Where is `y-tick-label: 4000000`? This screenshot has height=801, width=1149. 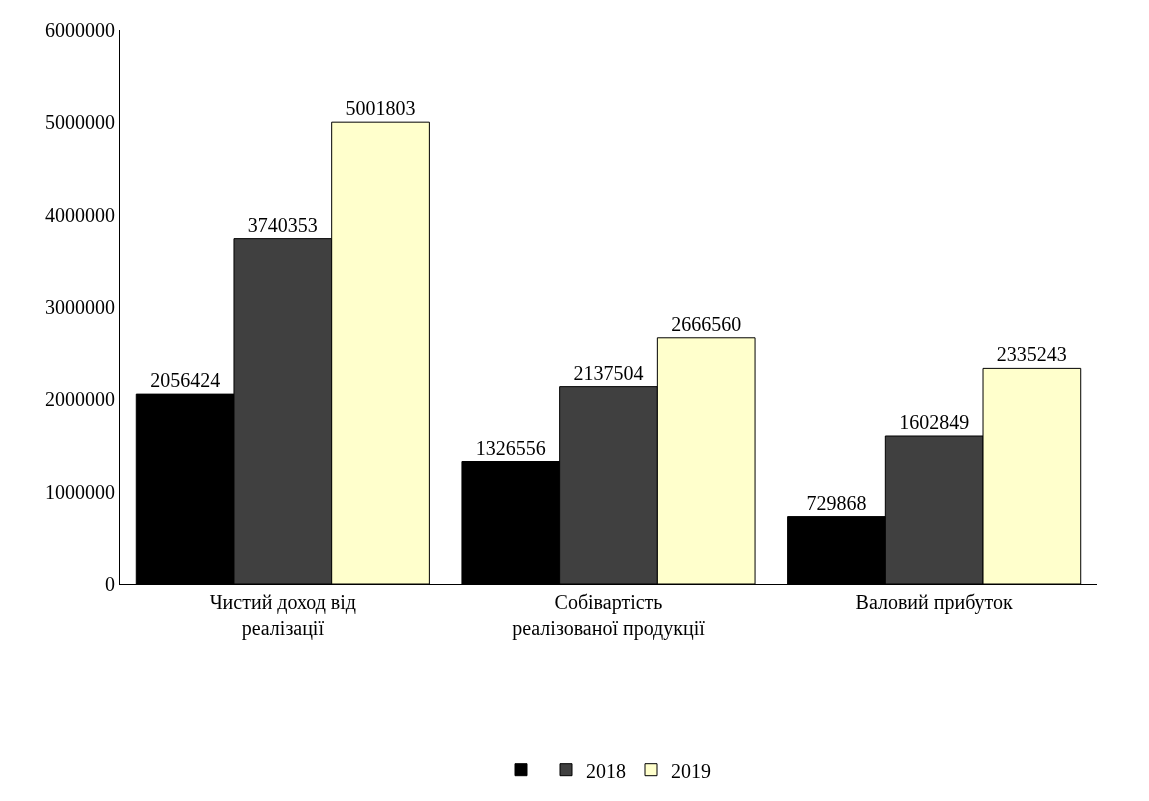
y-tick-label: 4000000 is located at coordinates (80, 214).